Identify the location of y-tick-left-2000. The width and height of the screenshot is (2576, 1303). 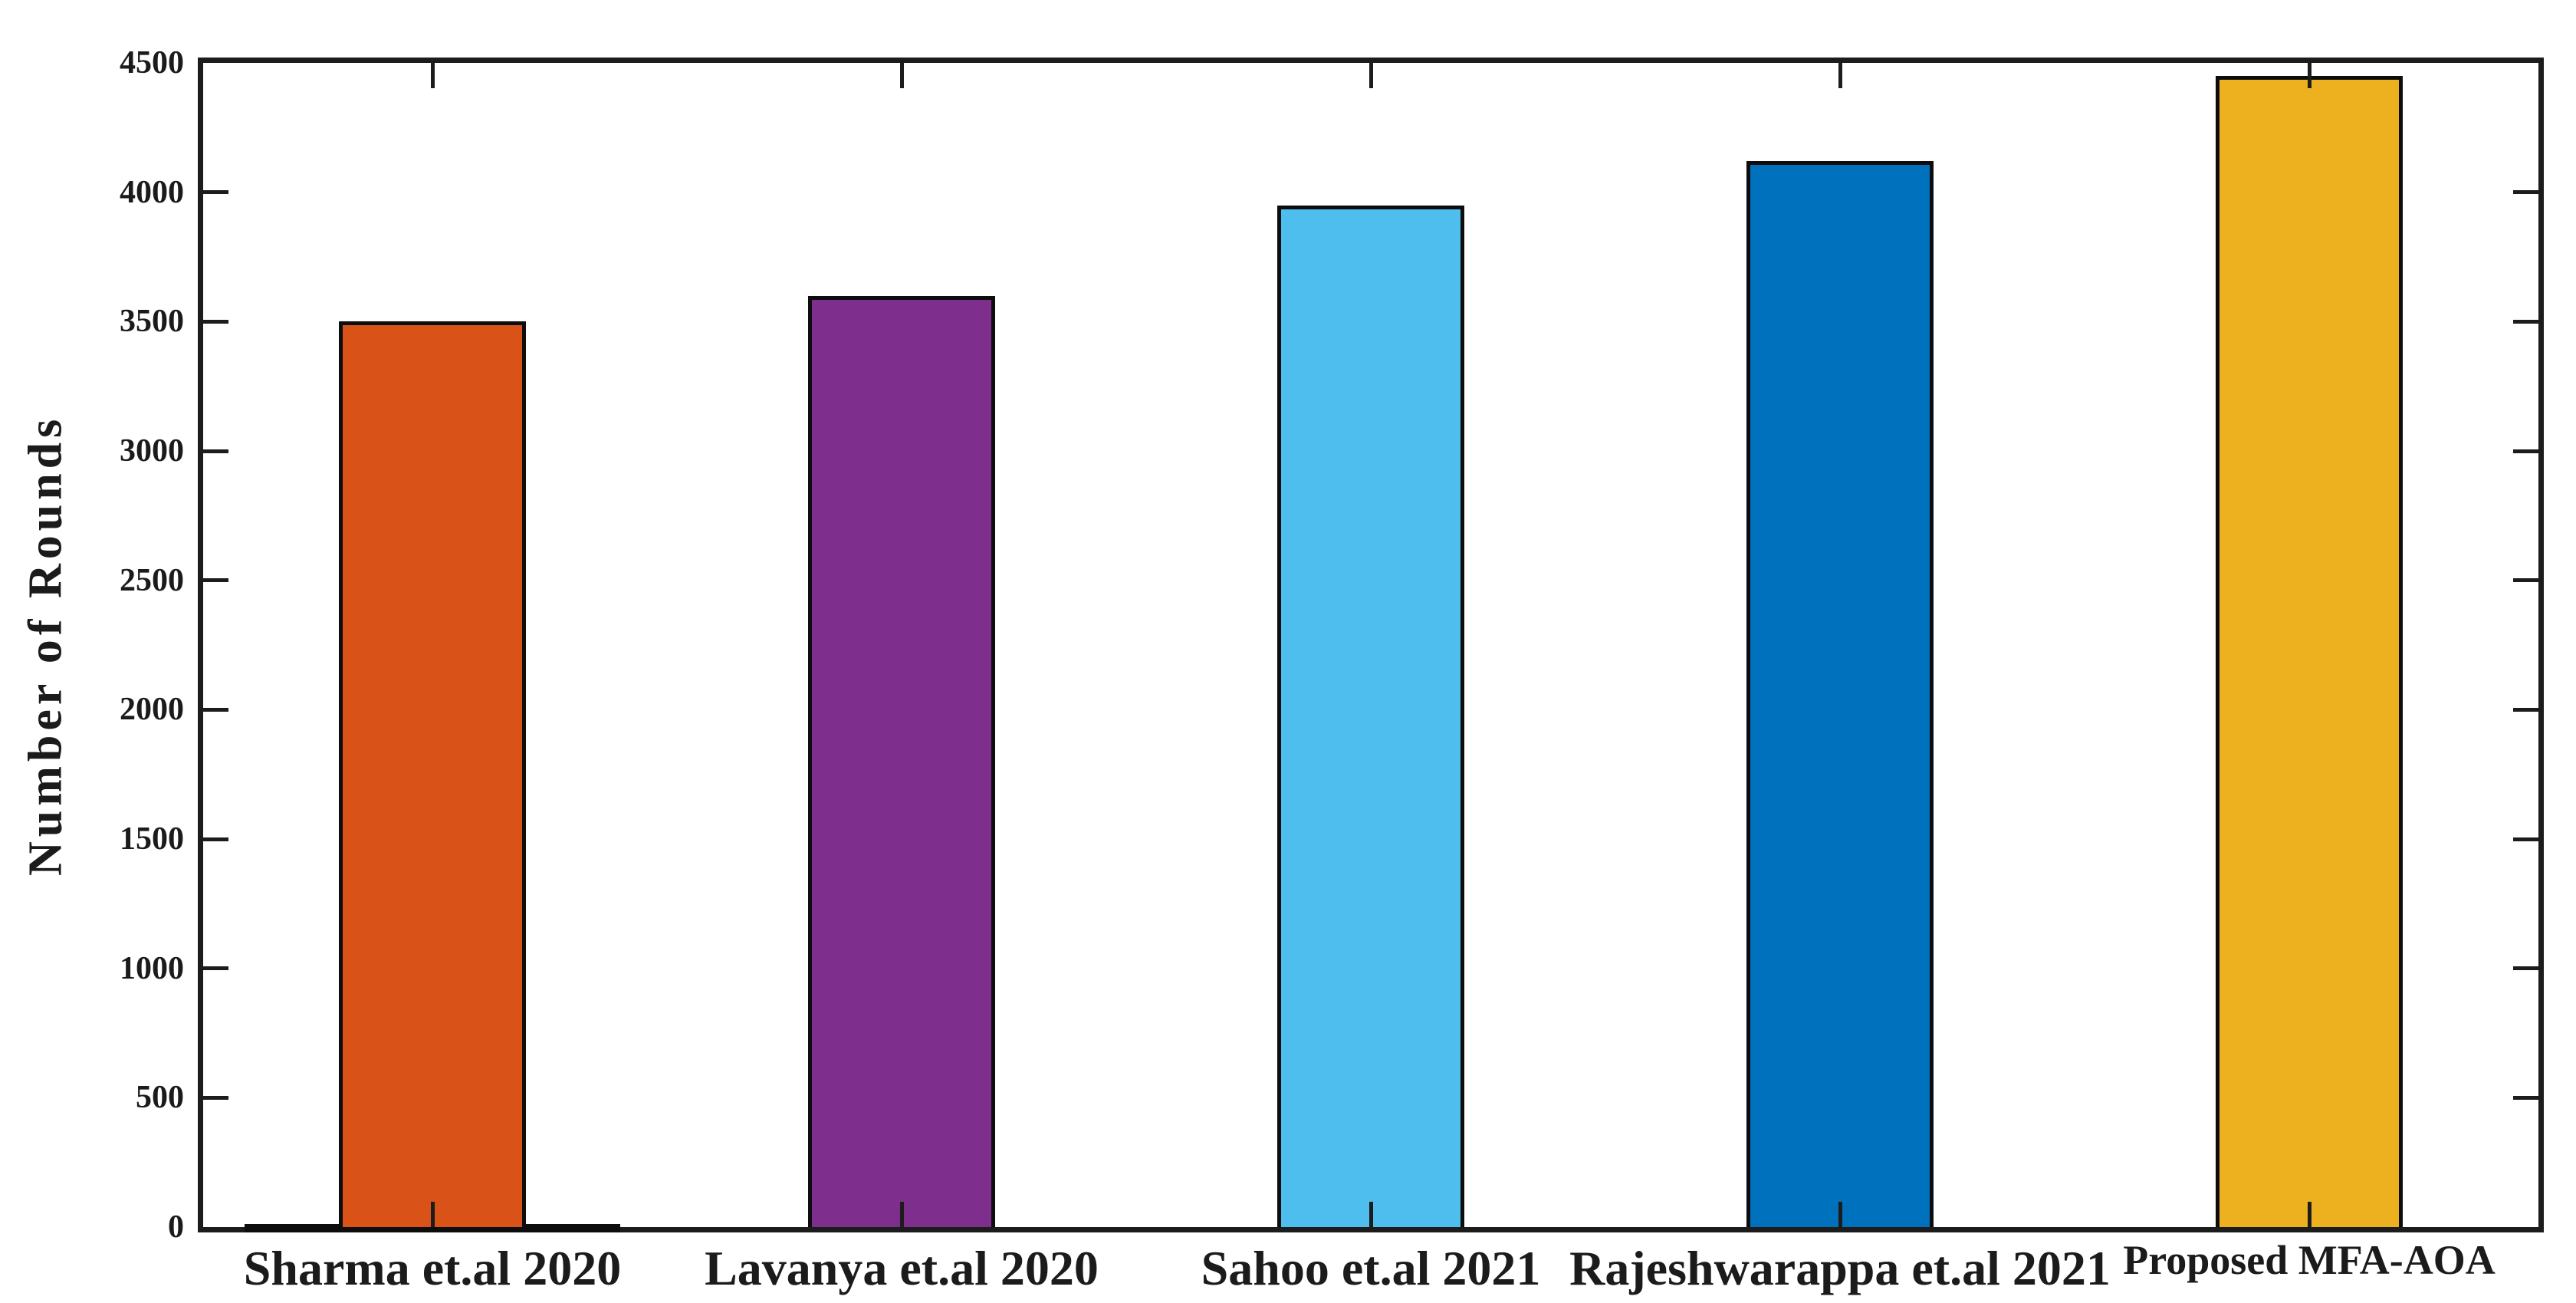
(215, 709).